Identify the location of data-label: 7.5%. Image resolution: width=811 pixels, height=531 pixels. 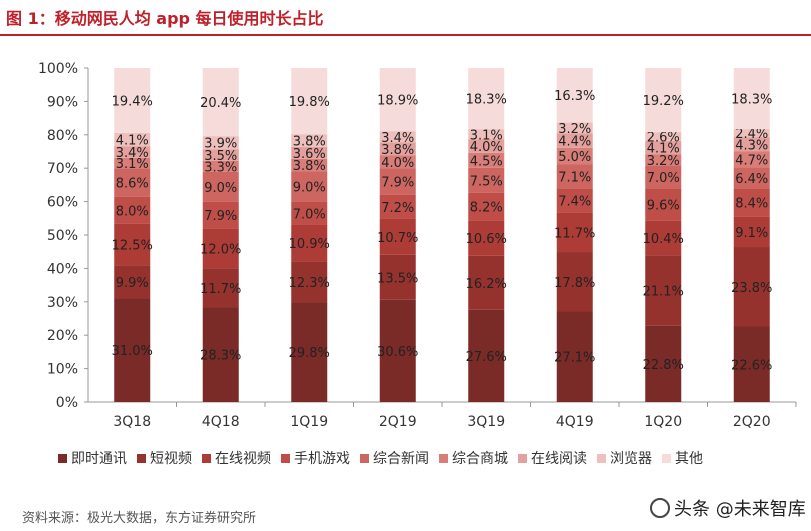
(486, 181).